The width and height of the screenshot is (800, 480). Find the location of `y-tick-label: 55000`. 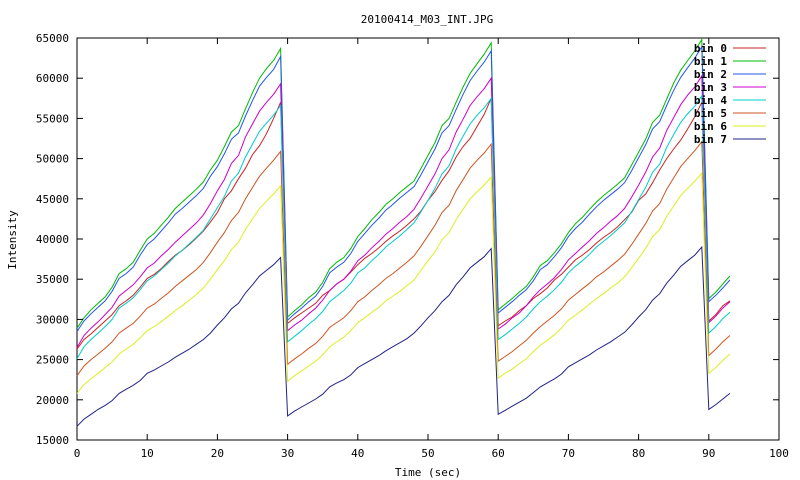

y-tick-label: 55000 is located at coordinates (52, 118).